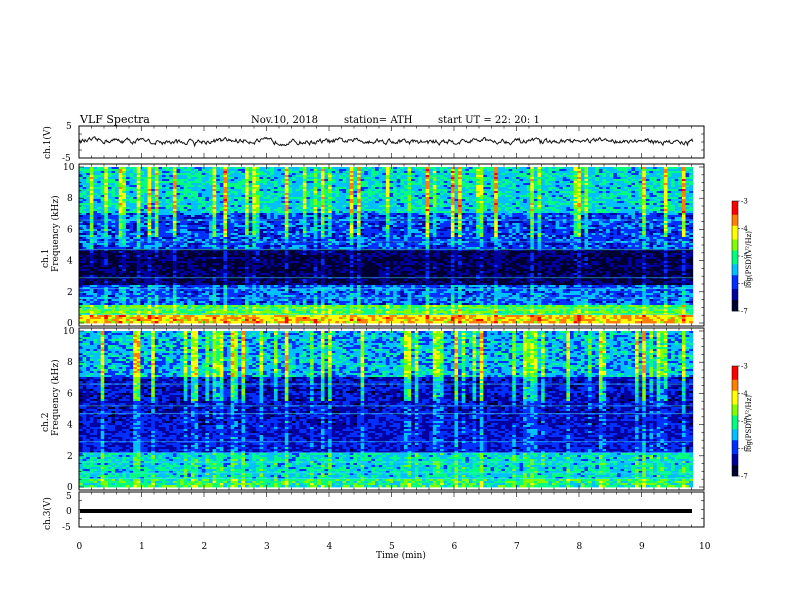 The image size is (792, 612). I want to click on ch1-waveform-panel: 5 -5 ch.1(V), so click(373, 143).